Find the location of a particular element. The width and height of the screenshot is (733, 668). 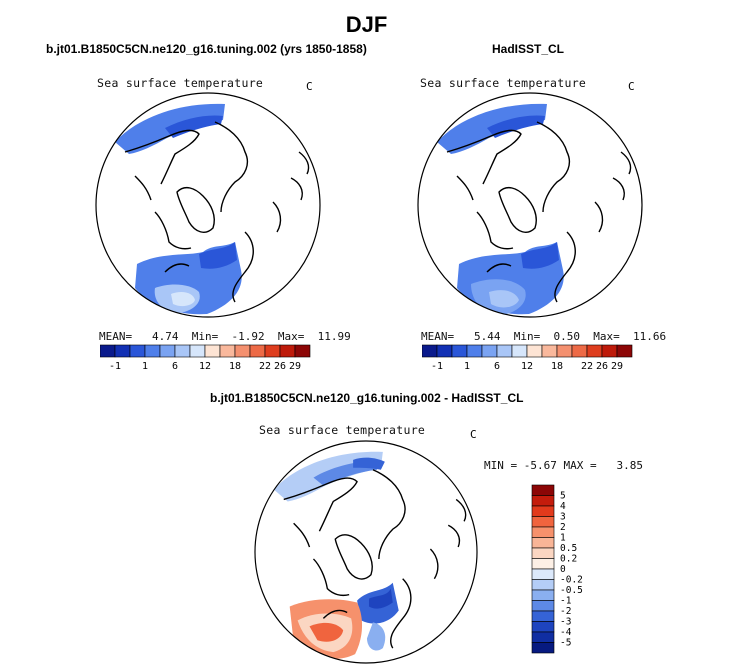

panel-1-min-label: Min= is located at coordinates (205, 336).